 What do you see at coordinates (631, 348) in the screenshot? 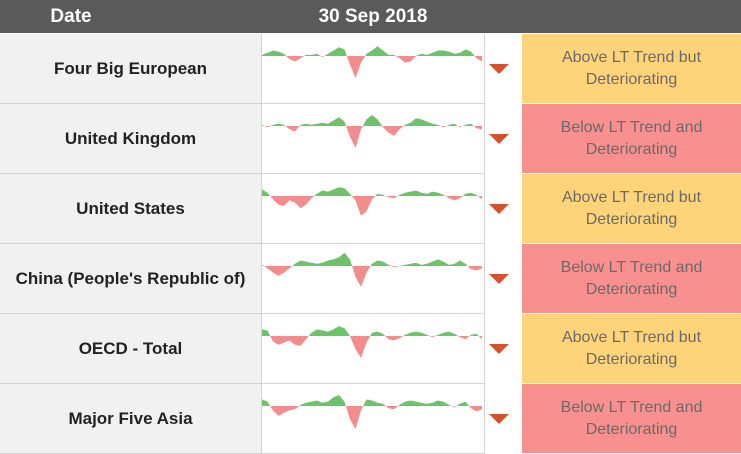
I see `status-text: Above LT Trend but Deteriorating` at bounding box center [631, 348].